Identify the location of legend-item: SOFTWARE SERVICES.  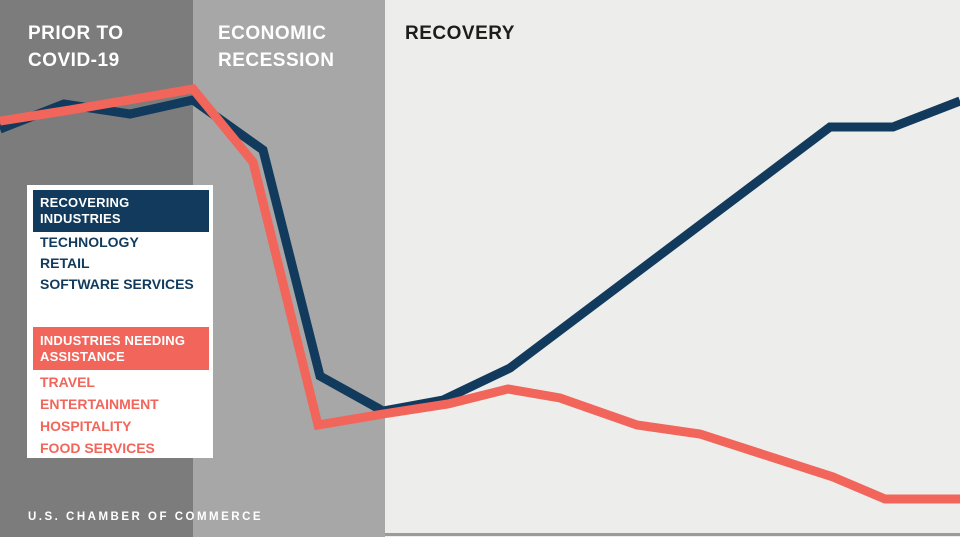
(117, 284).